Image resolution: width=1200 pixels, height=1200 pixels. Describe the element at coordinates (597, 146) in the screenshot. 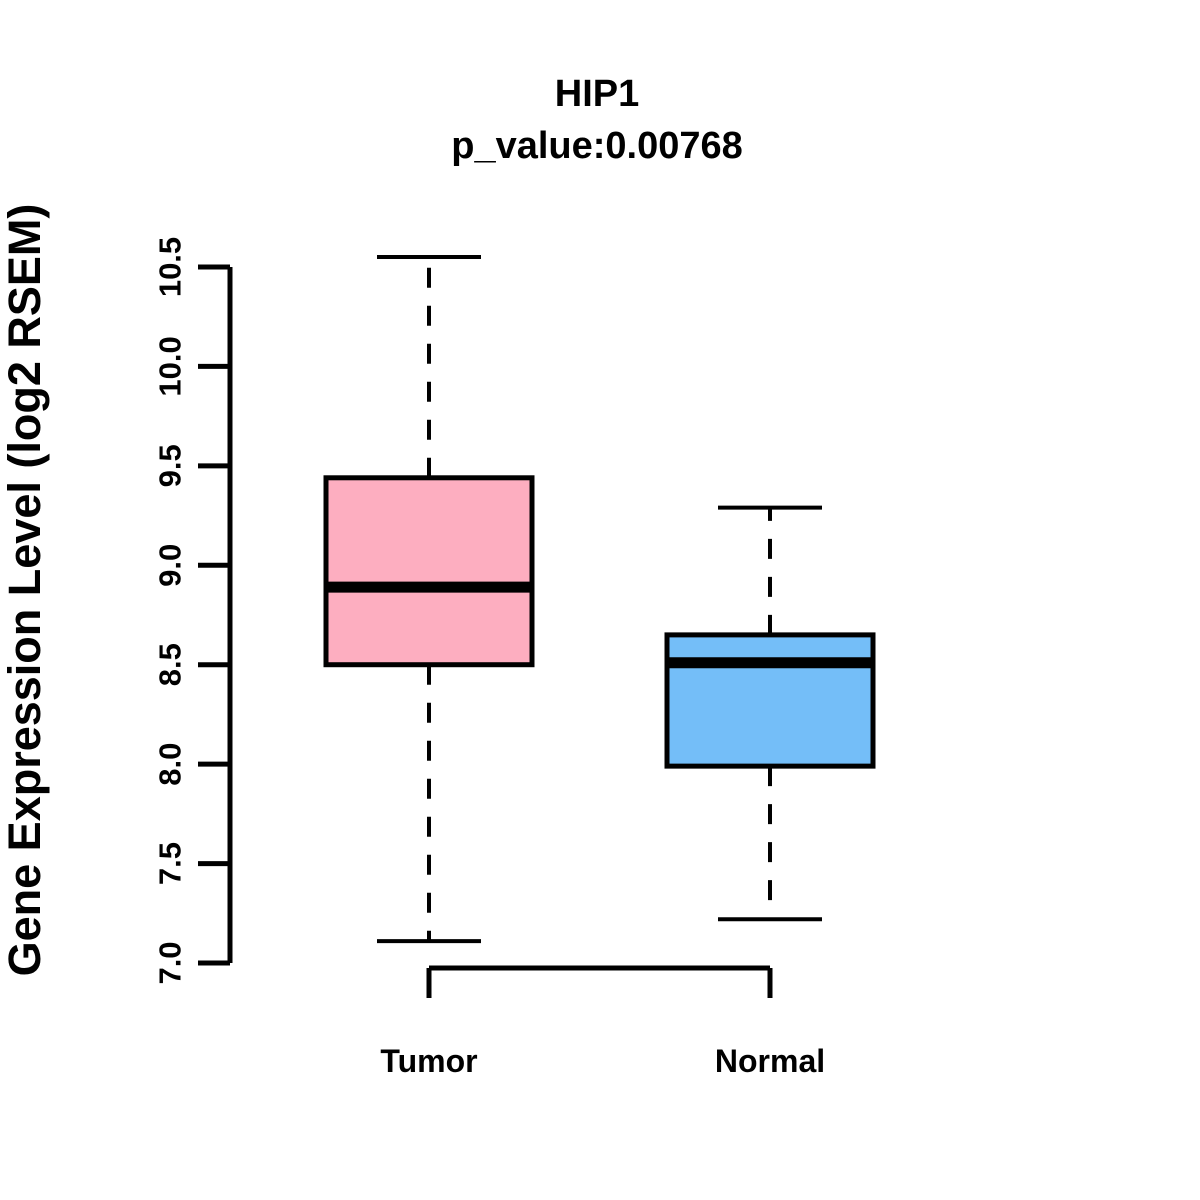

I see `chart-subtitle: p_value:0.00768` at that location.